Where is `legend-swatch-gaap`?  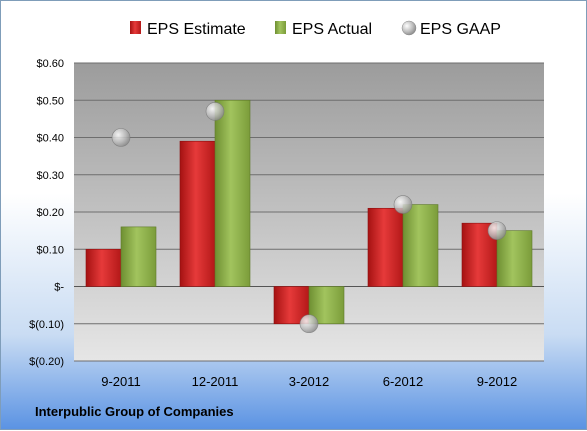 legend-swatch-gaap is located at coordinates (409, 28).